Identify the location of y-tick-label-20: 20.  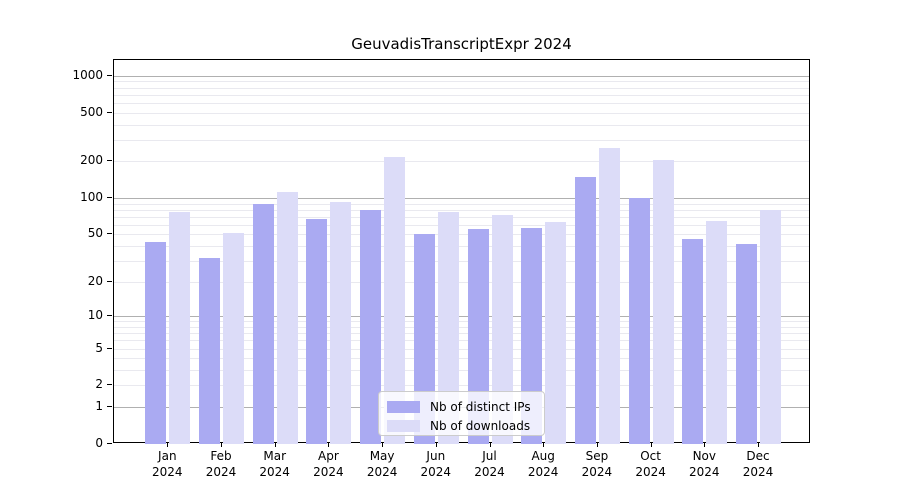
(95, 280).